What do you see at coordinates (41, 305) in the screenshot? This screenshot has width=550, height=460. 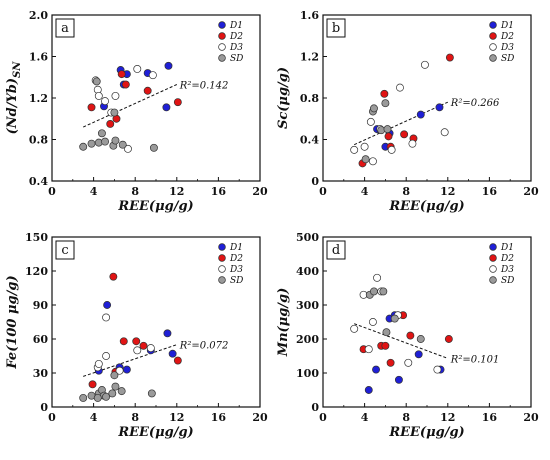 I see `y-tick-label: 90` at bounding box center [41, 305].